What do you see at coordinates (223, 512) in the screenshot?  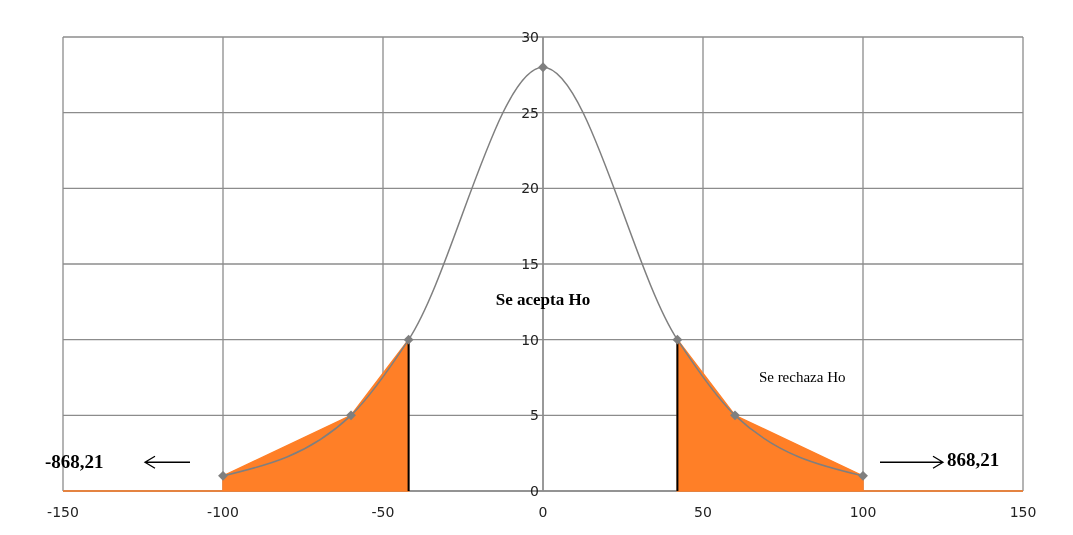 I see `x-tick-label: -100` at bounding box center [223, 512].